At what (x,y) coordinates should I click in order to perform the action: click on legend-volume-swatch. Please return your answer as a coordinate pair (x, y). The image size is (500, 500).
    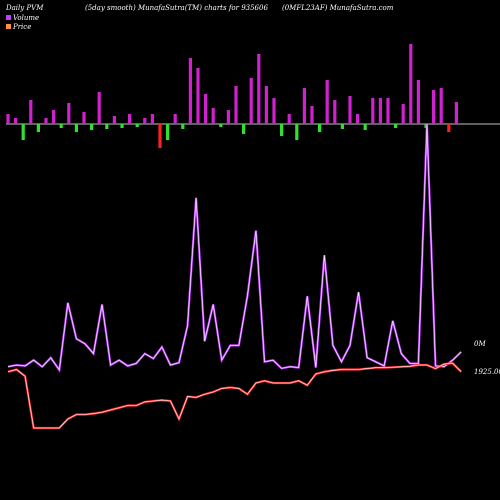
    Looking at the image, I should click on (8, 17).